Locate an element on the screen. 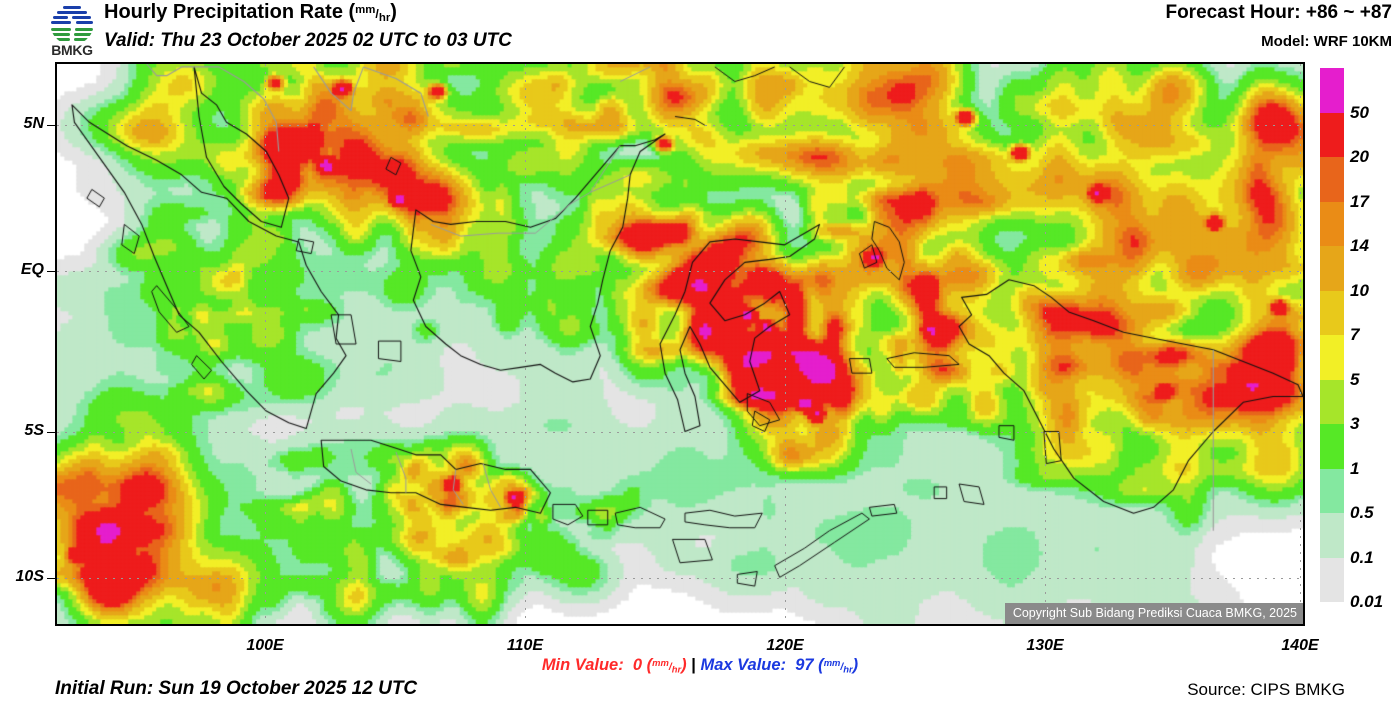 Image resolution: width=1400 pixels, height=709 pixels. initial-run-label: Initial Run: Sun 19 October 2025 12 UTC is located at coordinates (236, 688).